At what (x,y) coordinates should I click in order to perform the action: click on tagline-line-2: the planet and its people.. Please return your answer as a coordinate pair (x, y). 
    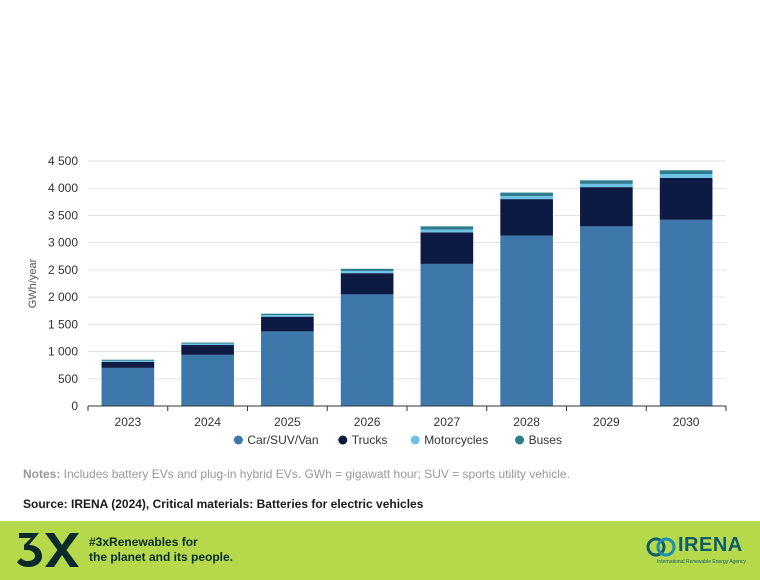
    Looking at the image, I should click on (161, 557).